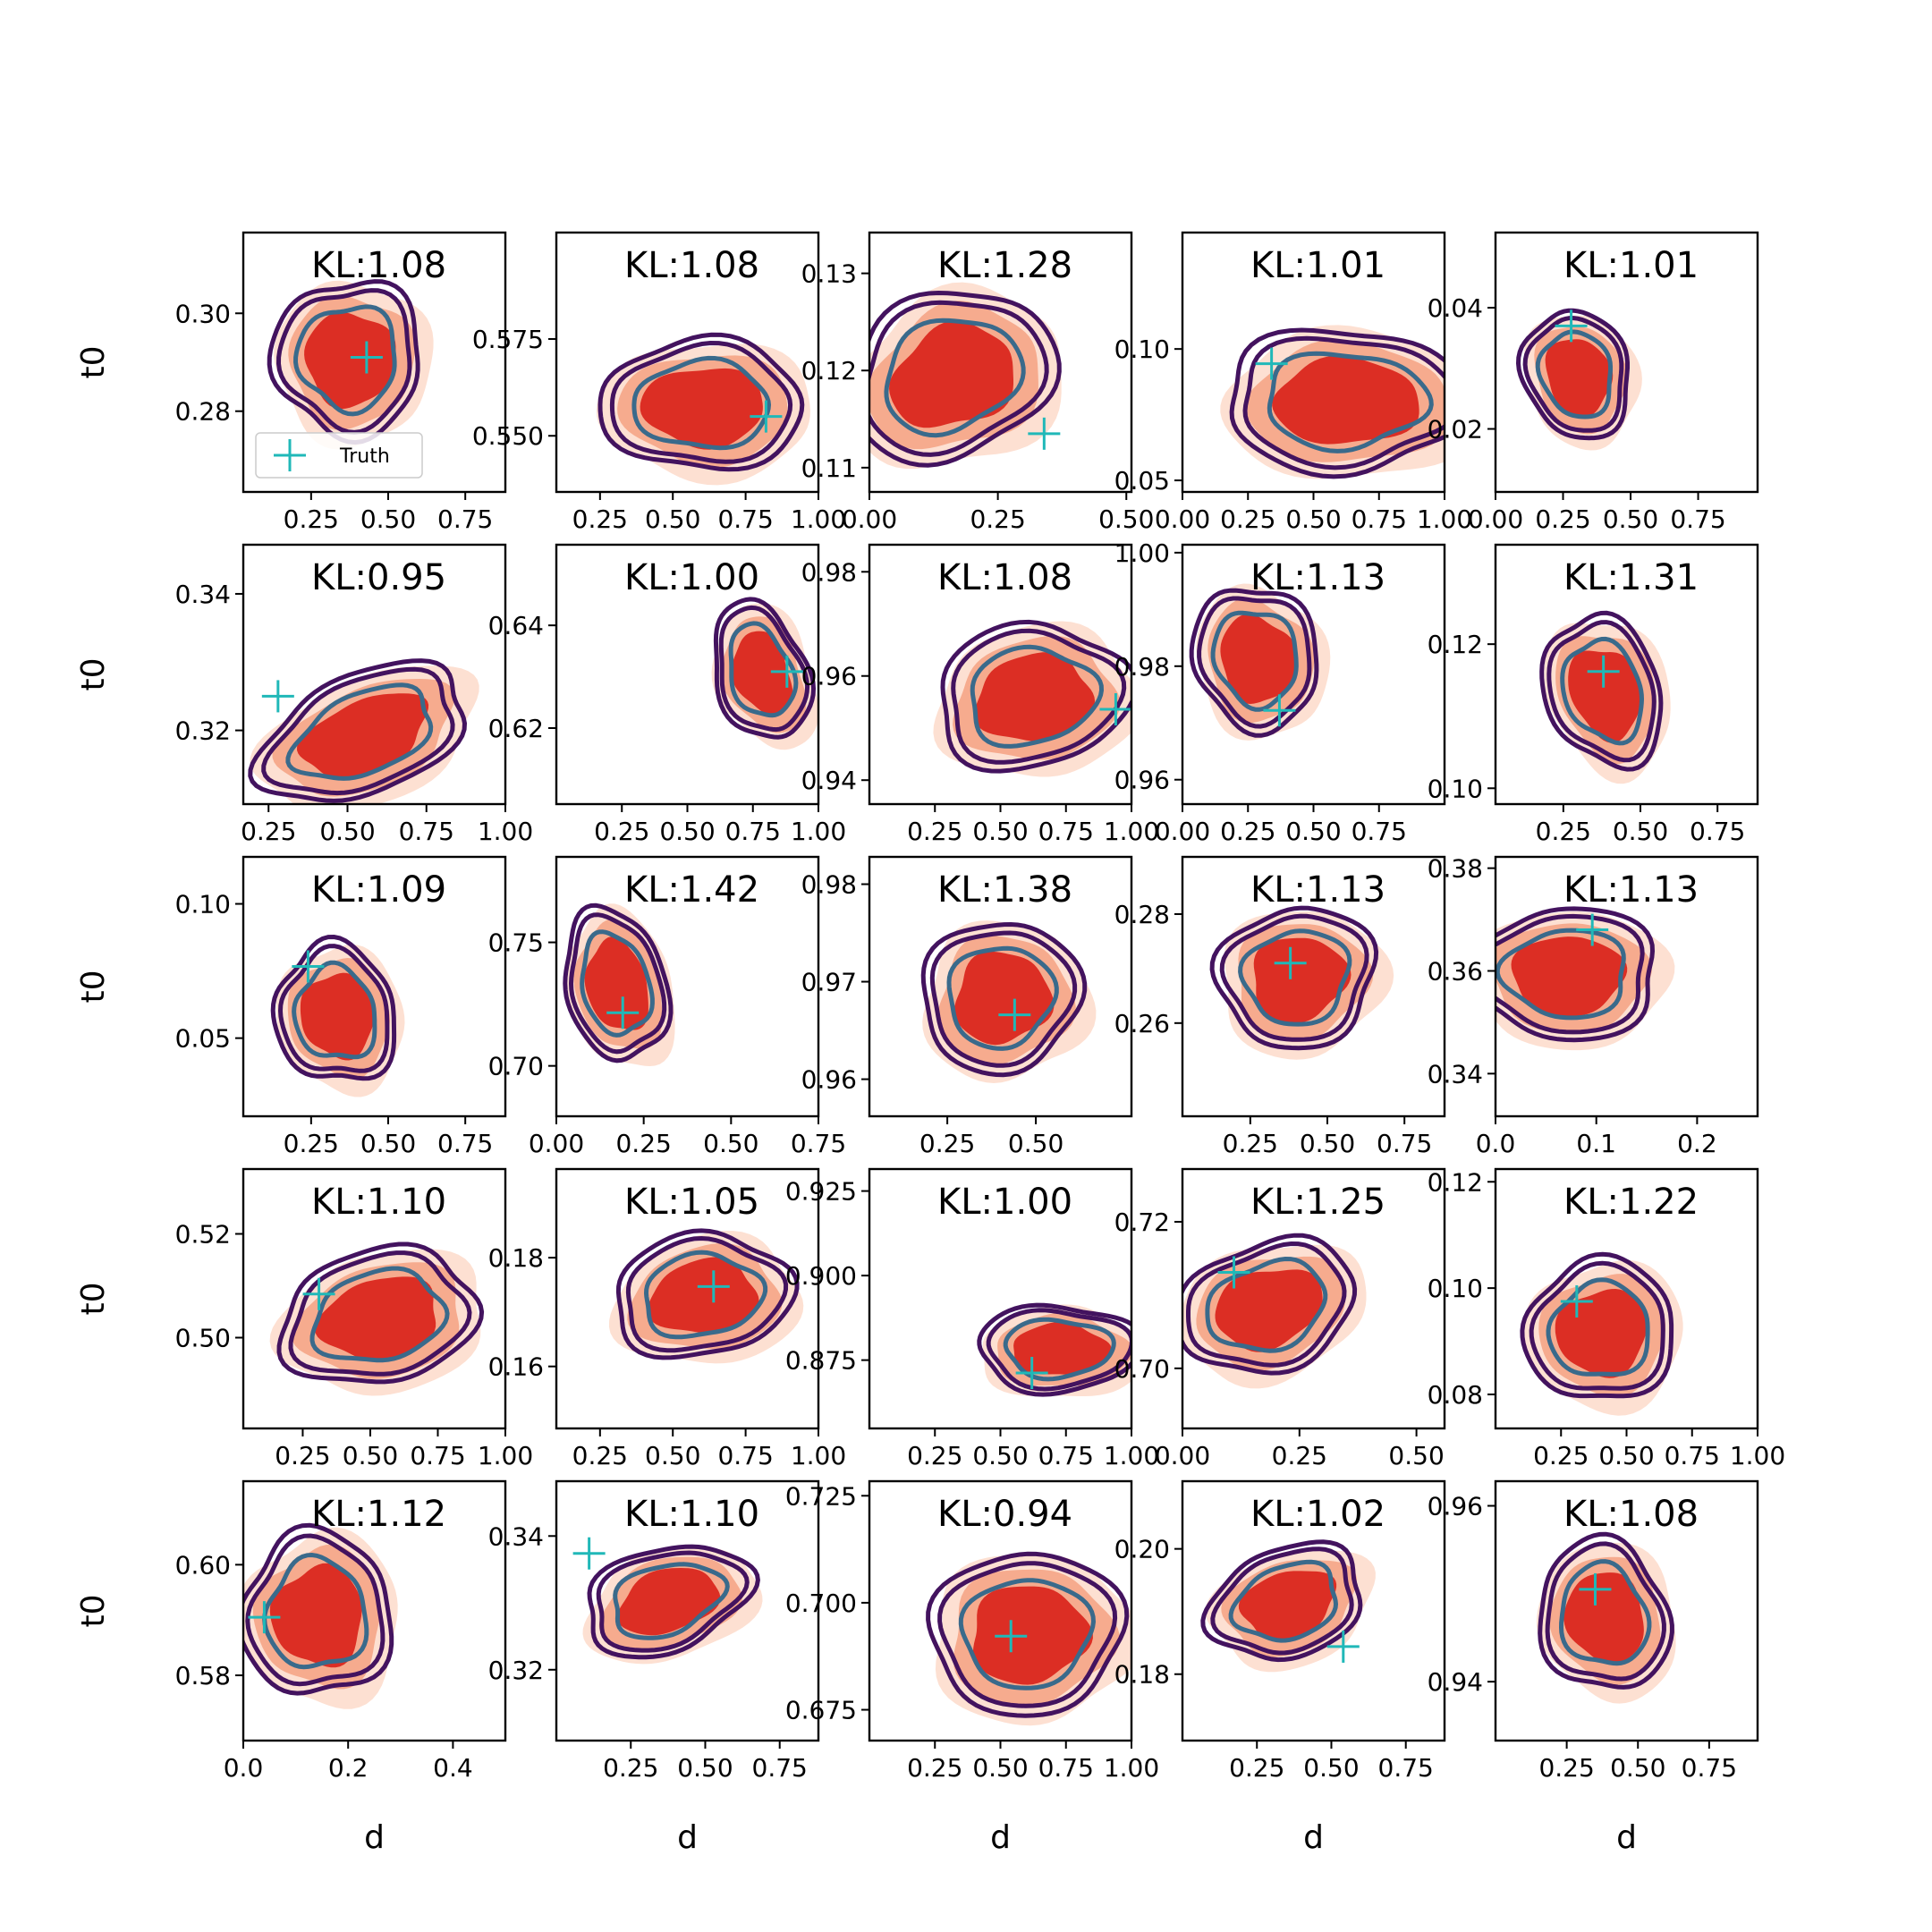 Image resolution: width=1932 pixels, height=1932 pixels. I want to click on y-tick-label: 0.34, so click(203, 594).